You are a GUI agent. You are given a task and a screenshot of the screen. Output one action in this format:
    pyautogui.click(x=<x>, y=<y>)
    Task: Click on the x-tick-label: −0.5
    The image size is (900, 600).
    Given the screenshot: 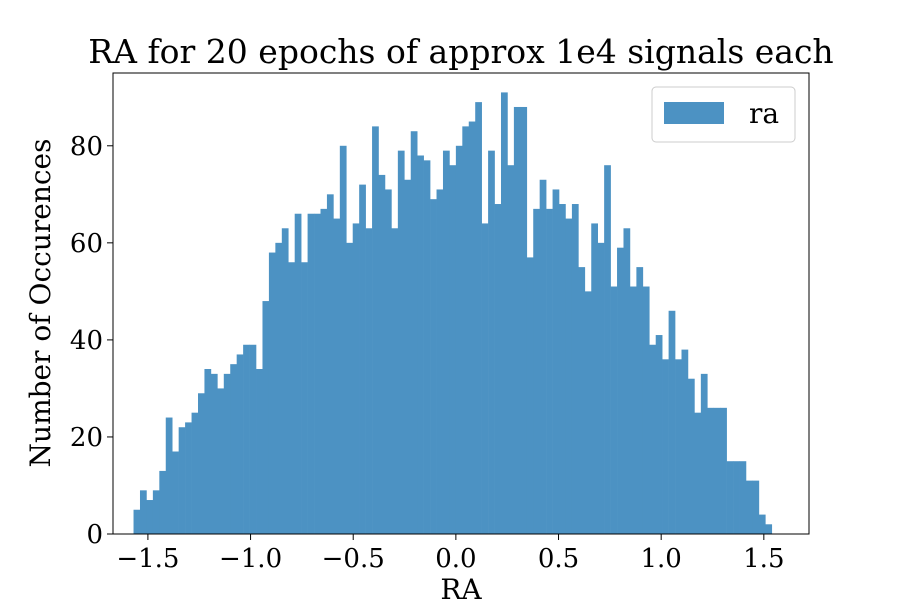 What is the action you would take?
    pyautogui.click(x=353, y=559)
    